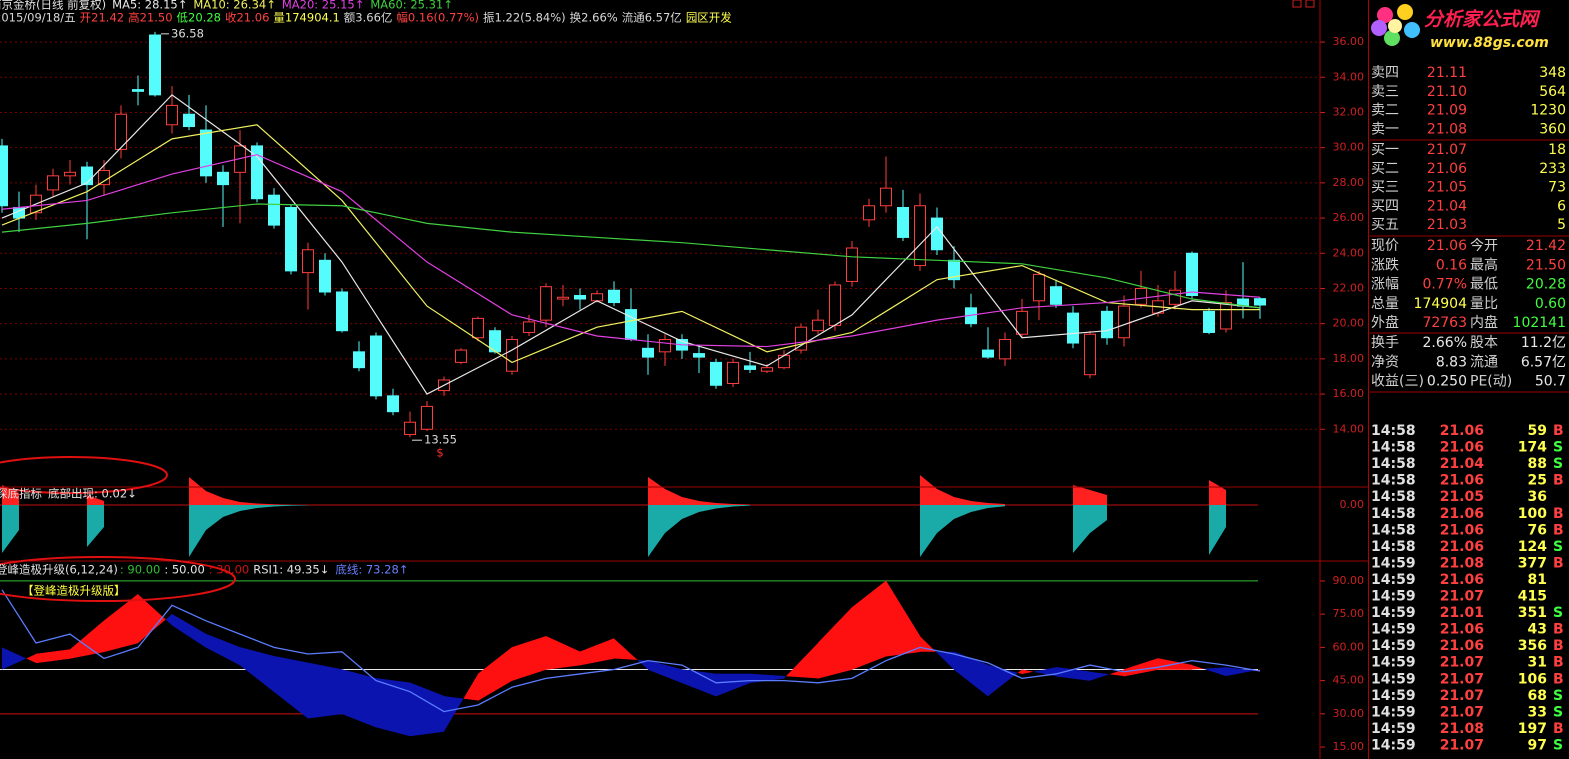  What do you see at coordinates (1484, 246) in the screenshot?
I see `stat-label: 今开` at bounding box center [1484, 246].